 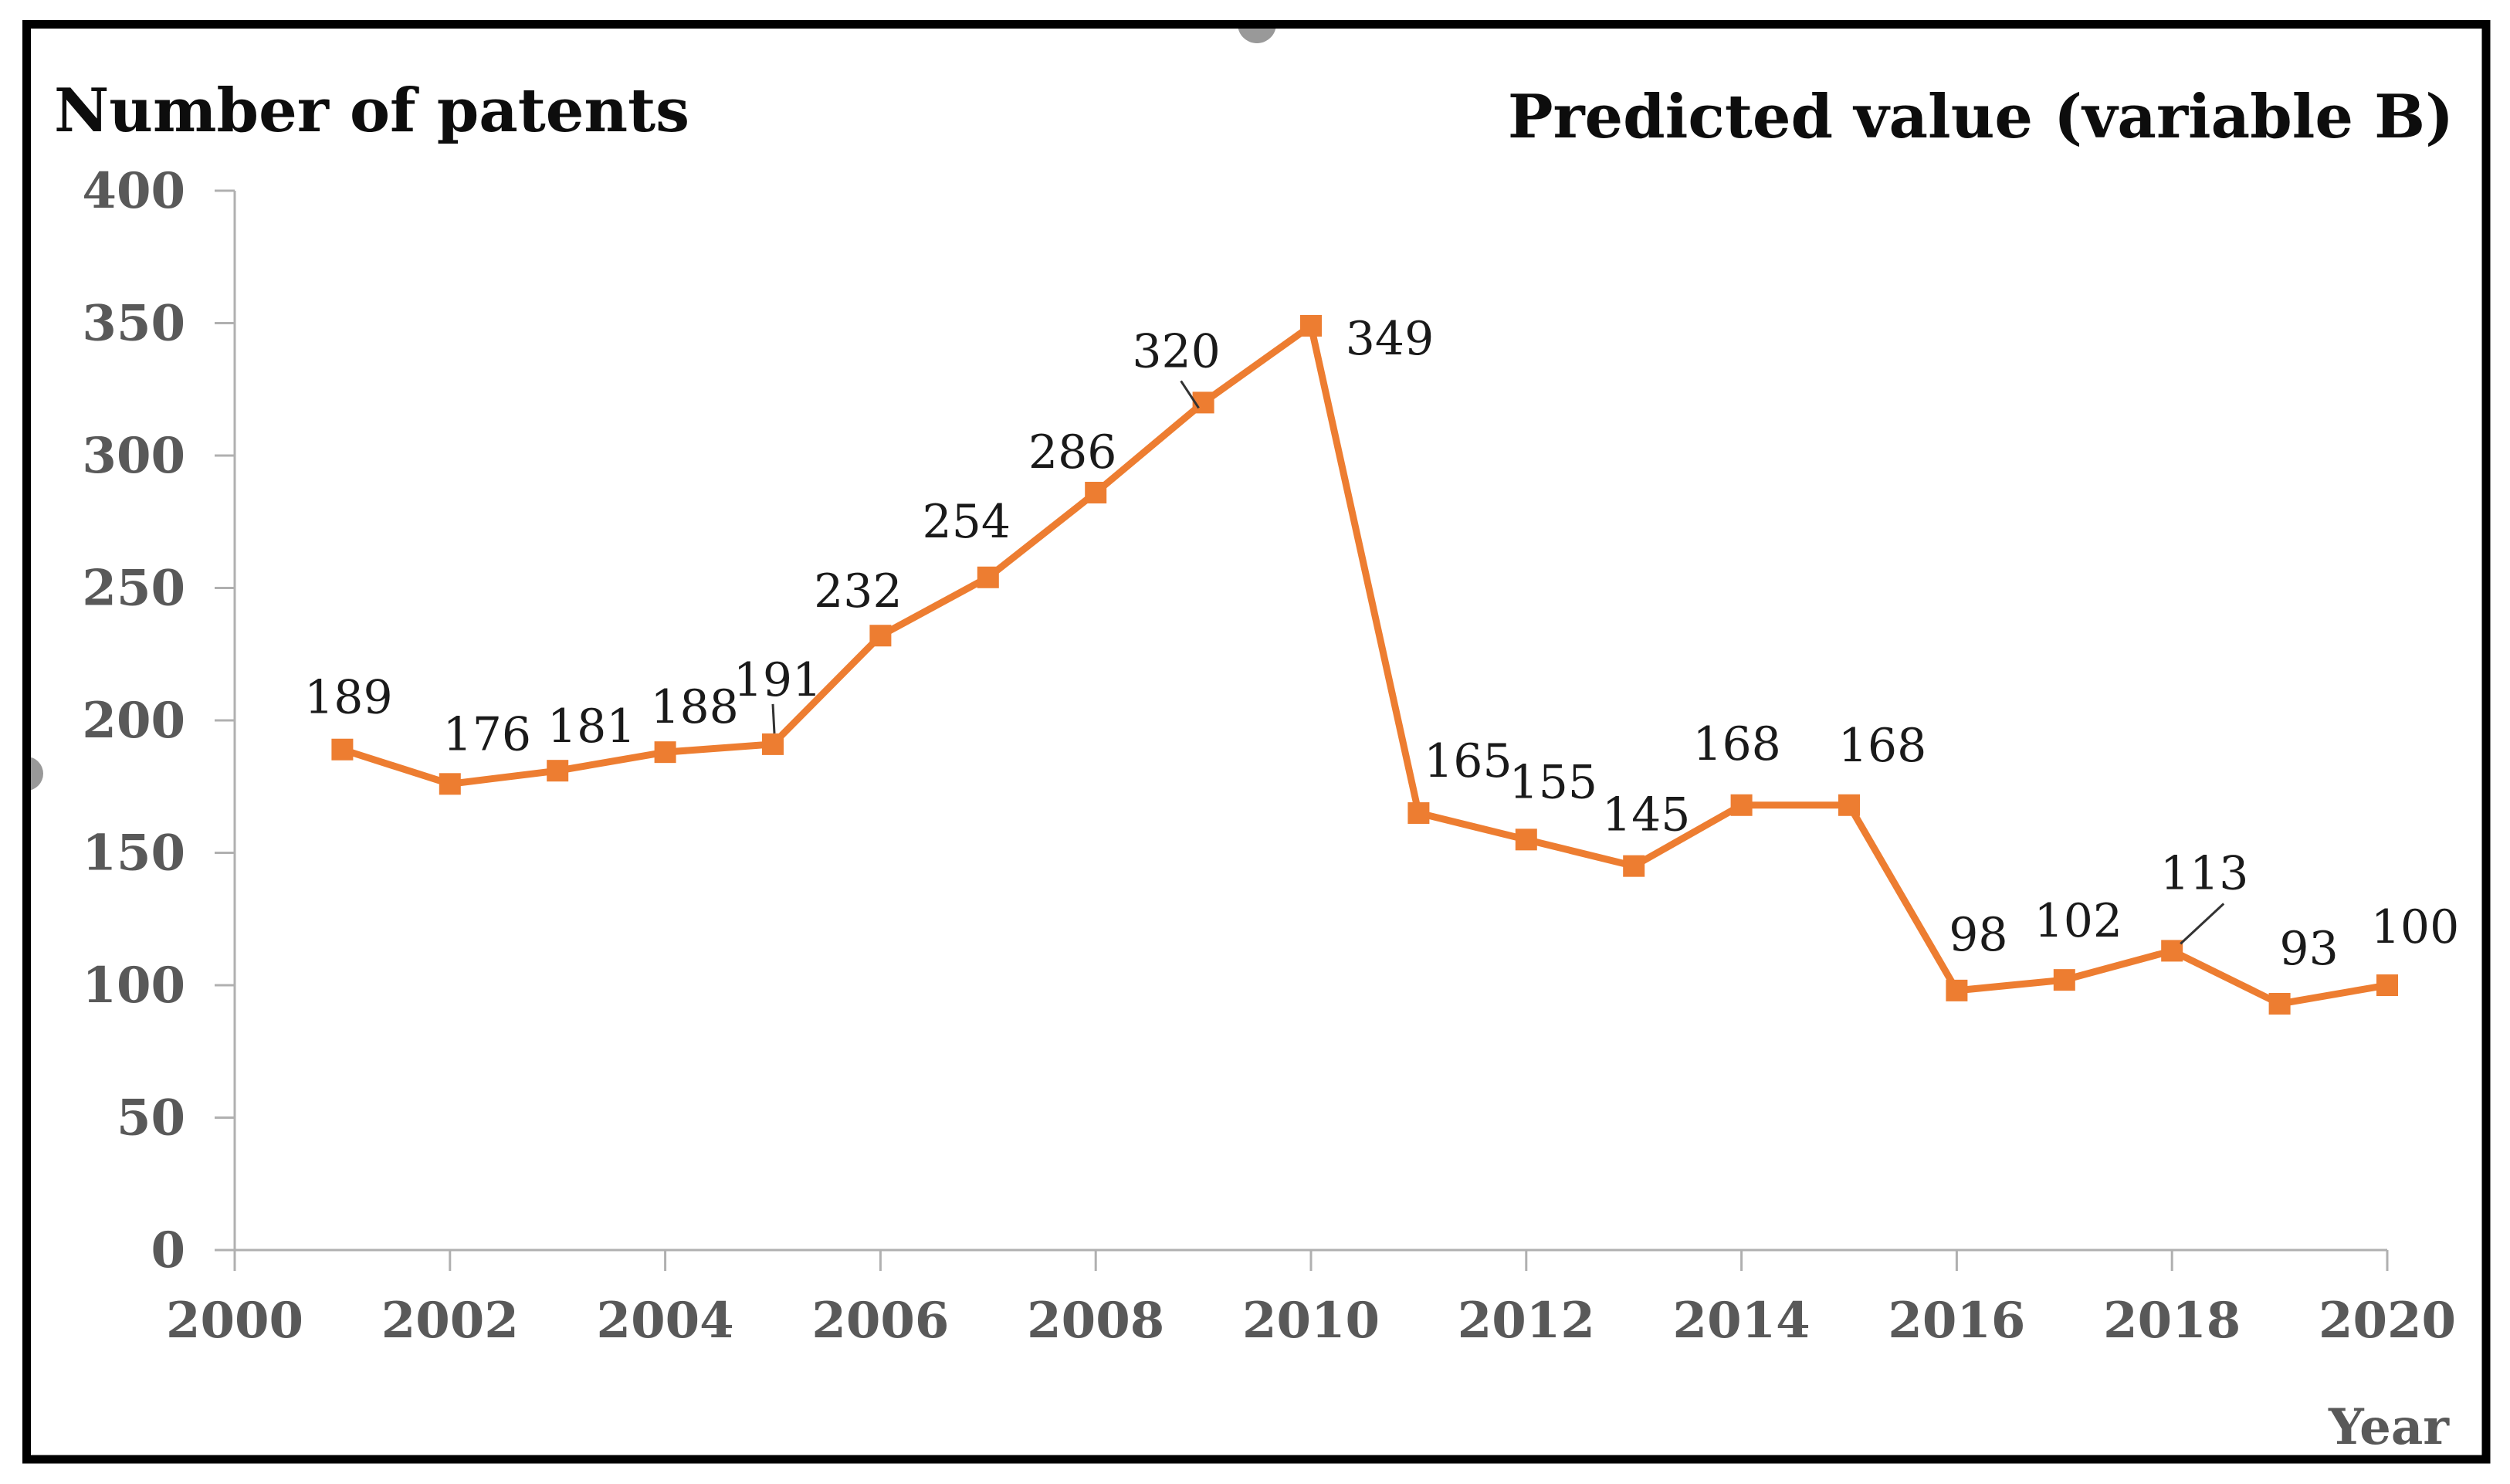 I want to click on y-tick-label: 0, so click(x=168, y=1250).